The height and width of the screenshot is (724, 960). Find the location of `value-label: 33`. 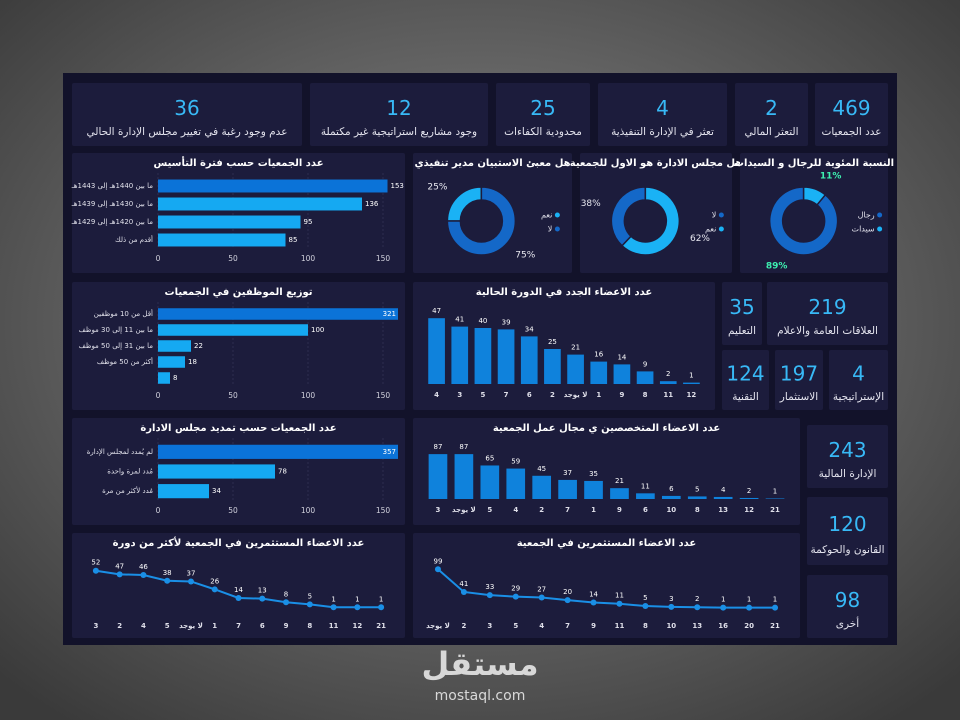

value-label: 33 is located at coordinates (489, 587).